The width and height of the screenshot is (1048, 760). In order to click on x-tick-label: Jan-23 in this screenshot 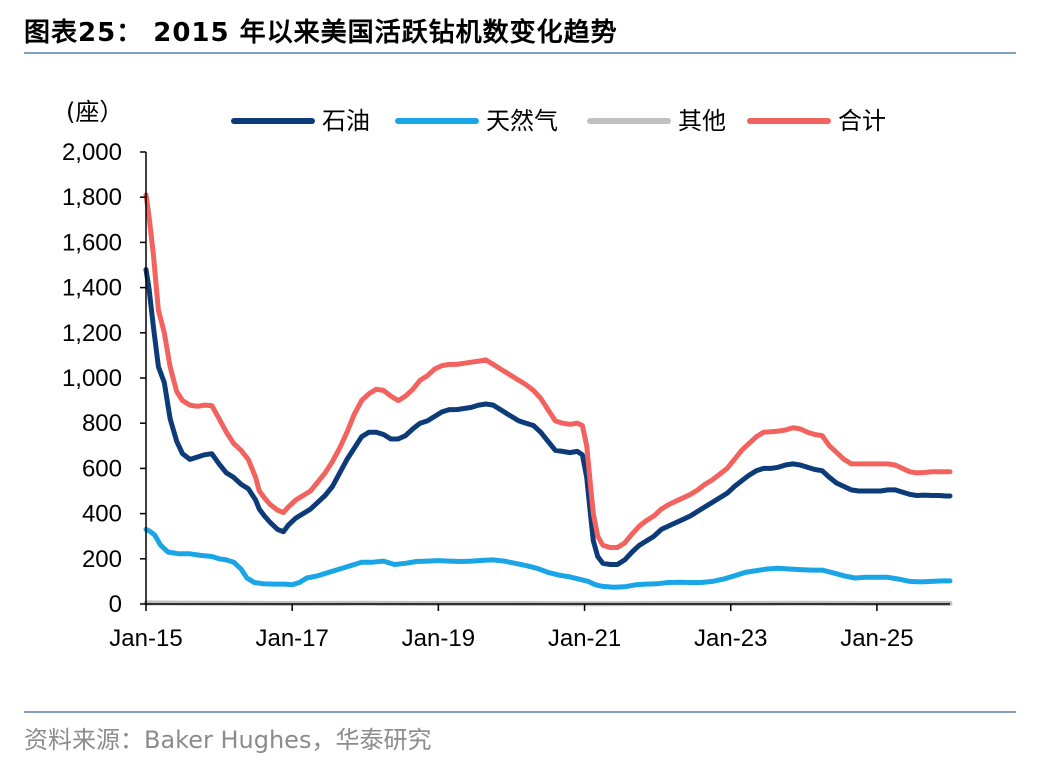, I will do `click(730, 638)`.